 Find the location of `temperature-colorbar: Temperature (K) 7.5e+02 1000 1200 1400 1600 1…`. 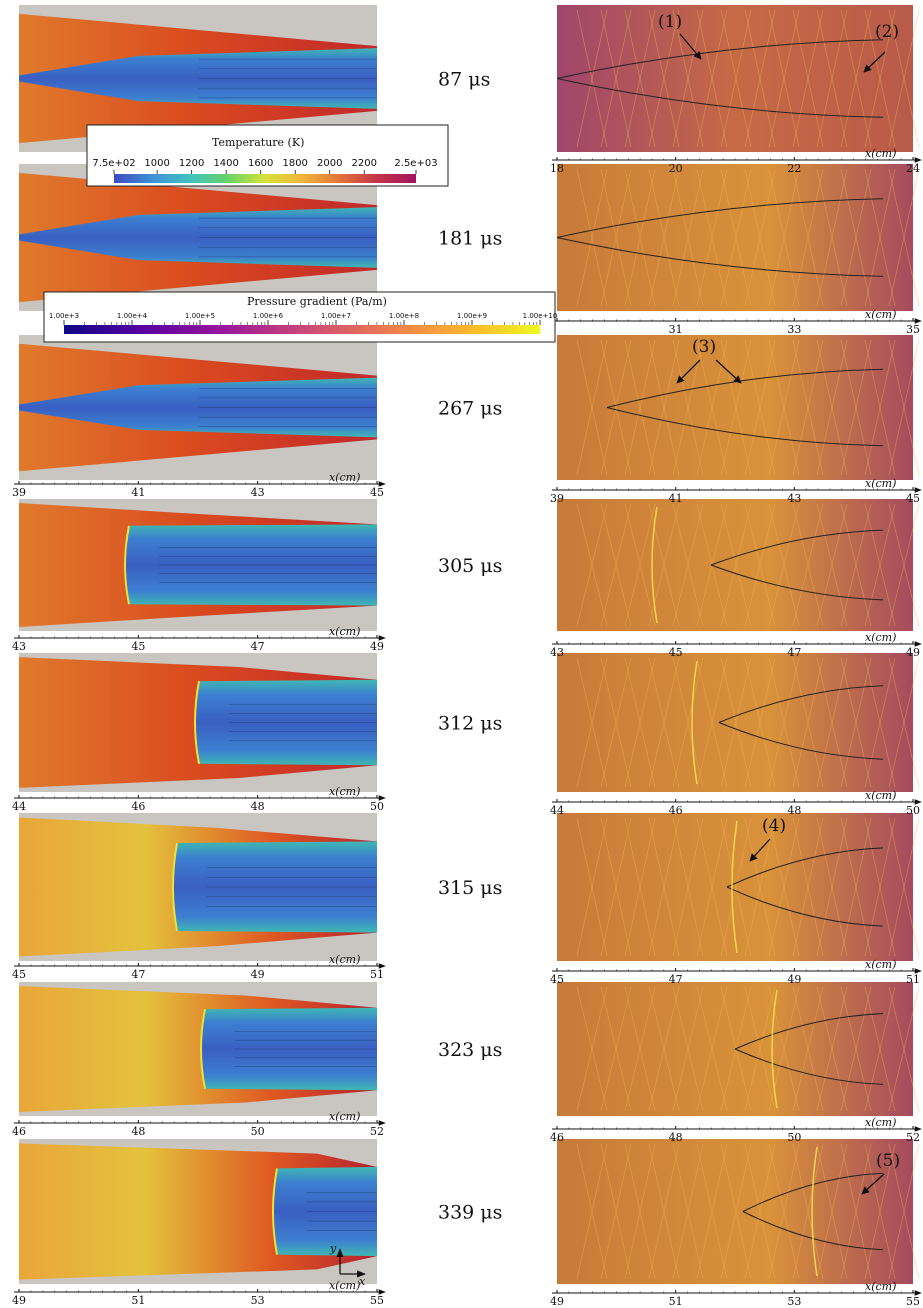

temperature-colorbar: Temperature (K) 7.5e+02 1000 1200 1400 1600 1… is located at coordinates (267, 155).